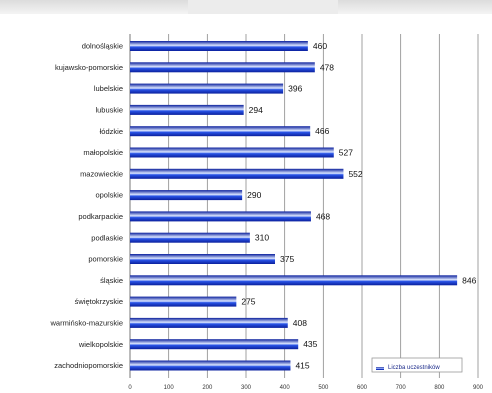 This screenshot has width=492, height=393. What do you see at coordinates (256, 110) in the screenshot?
I see `value-label: 294` at bounding box center [256, 110].